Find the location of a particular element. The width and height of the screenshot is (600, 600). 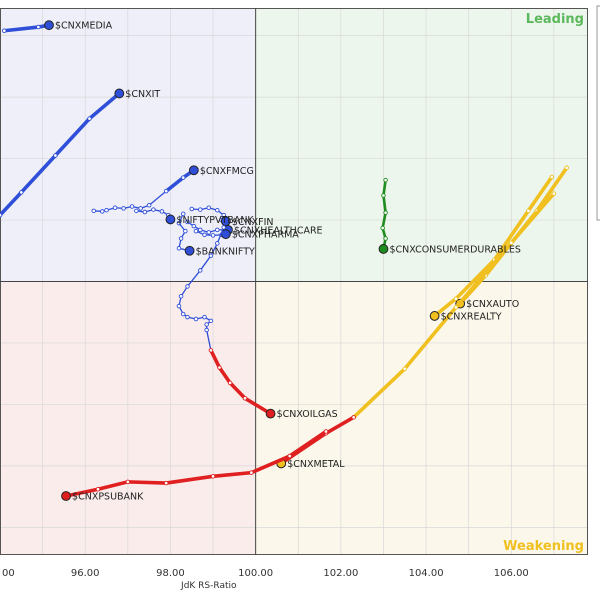

quadrant-label-weakening: Weakening is located at coordinates (543, 546).